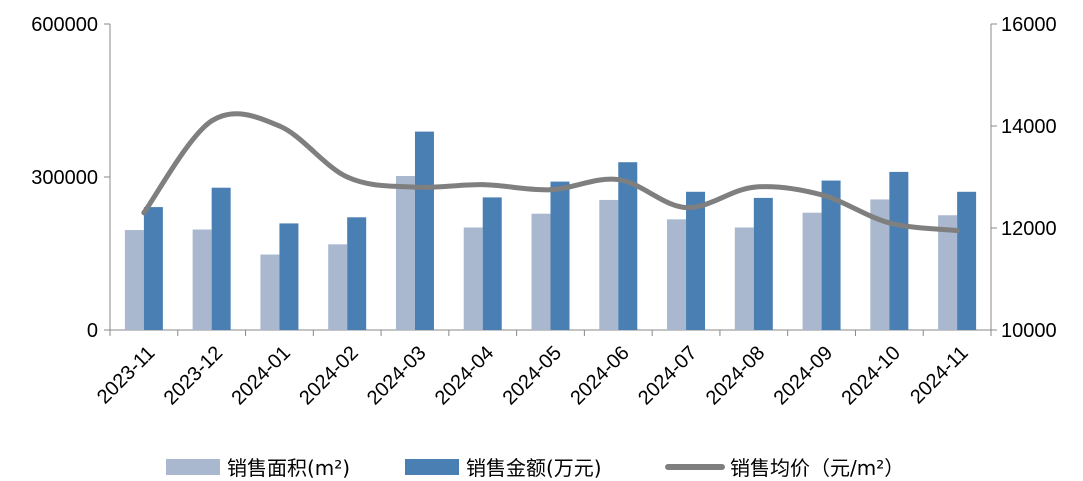 This screenshot has width=1083, height=481. I want to click on category-label: 2024-08, so click(735, 375).